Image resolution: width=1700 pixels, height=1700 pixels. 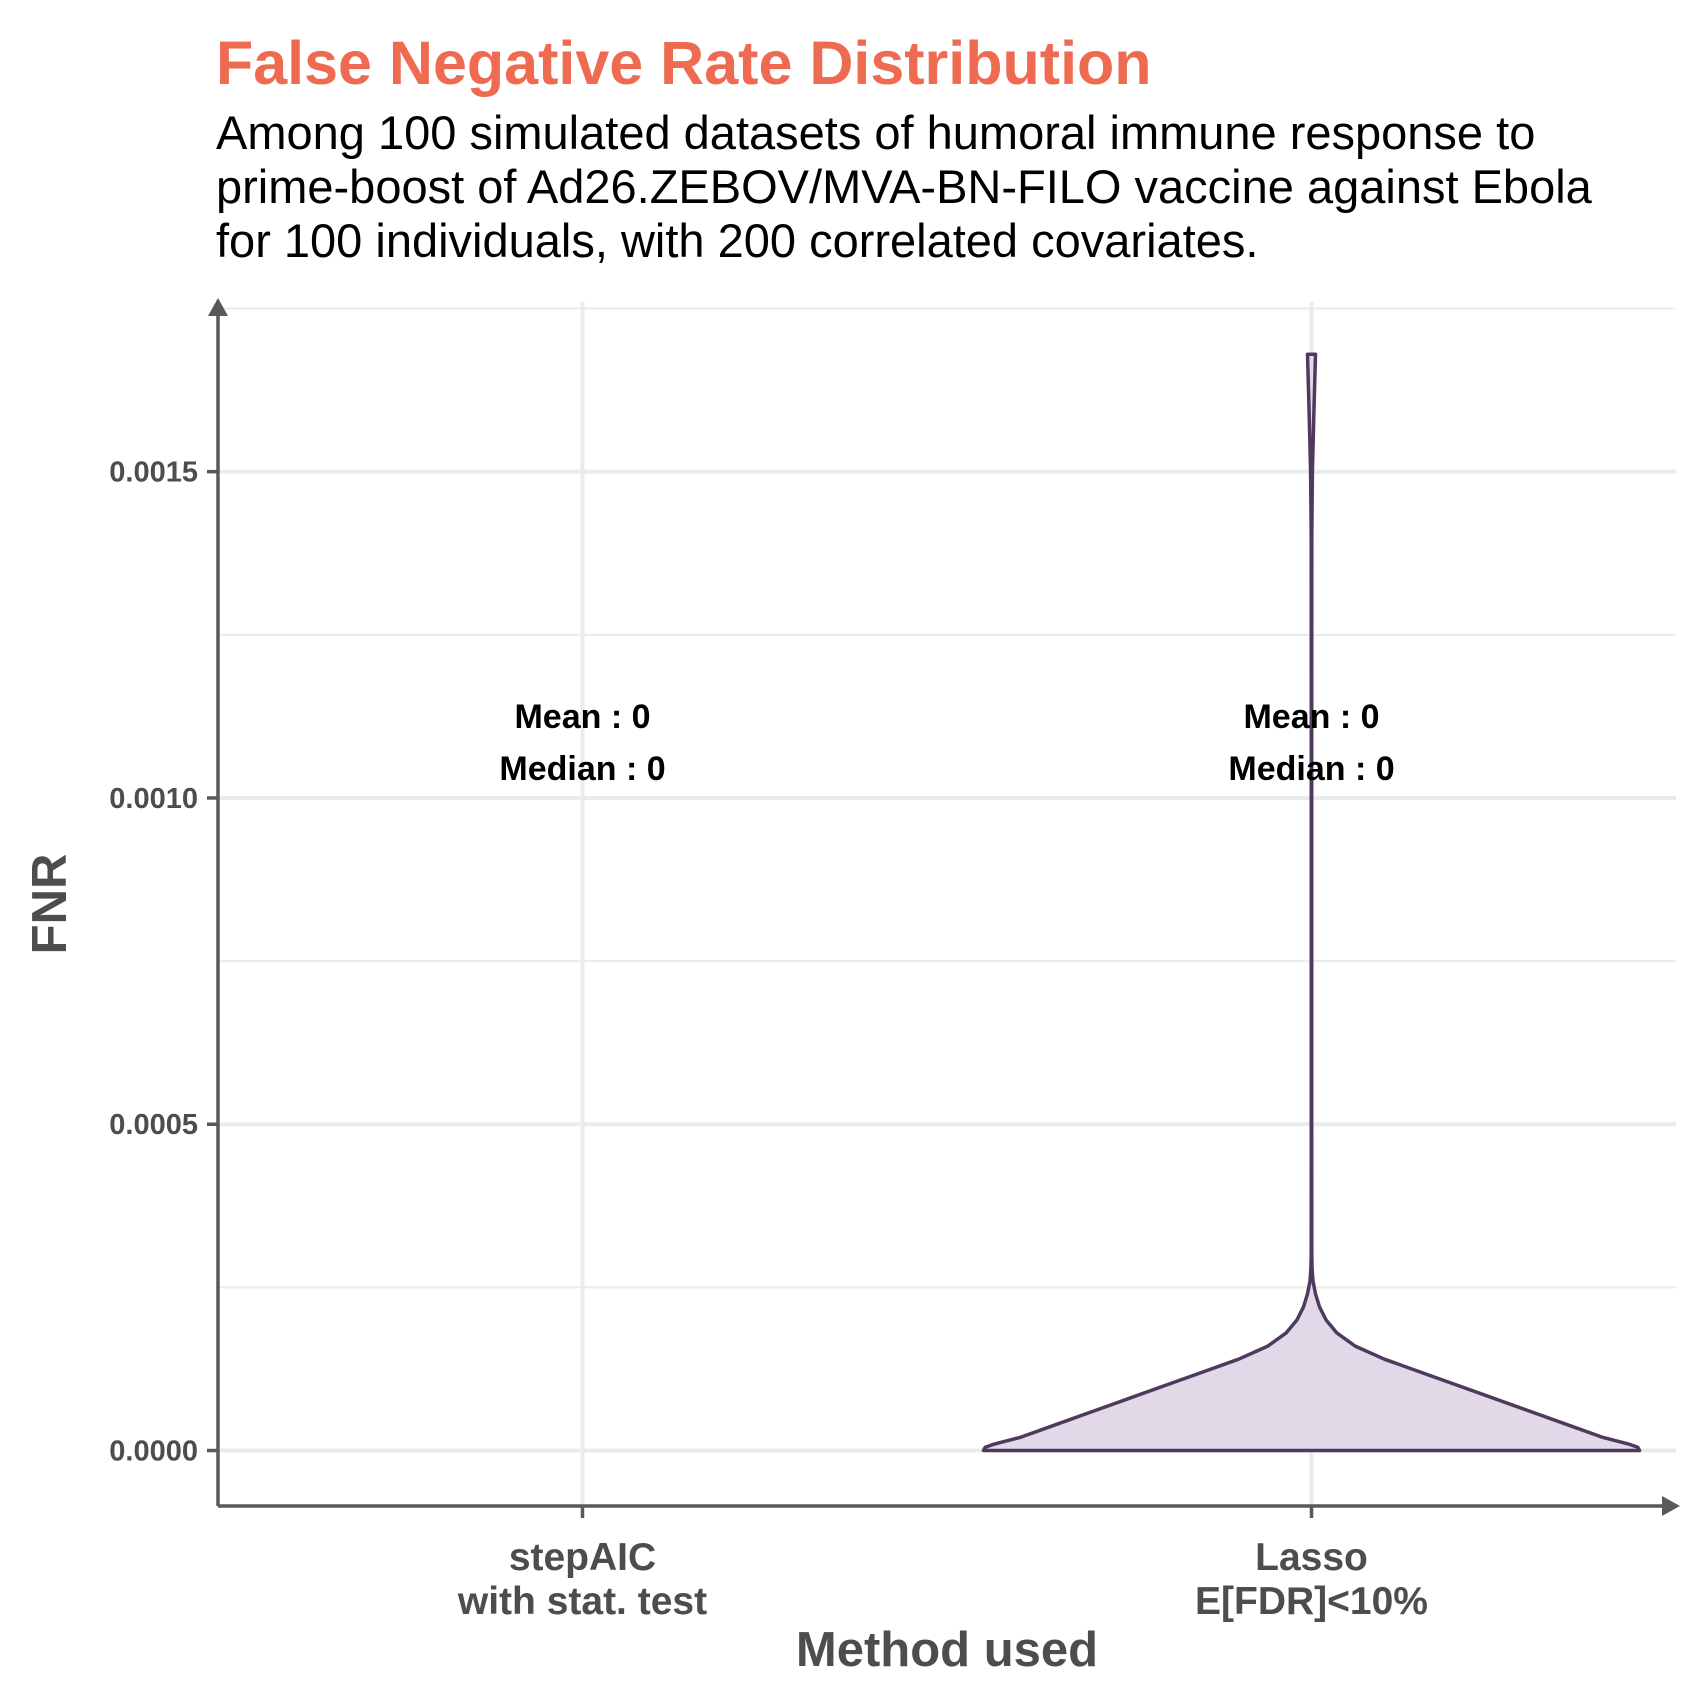 What do you see at coordinates (50, 904) in the screenshot?
I see `y-axis-title: FNR` at bounding box center [50, 904].